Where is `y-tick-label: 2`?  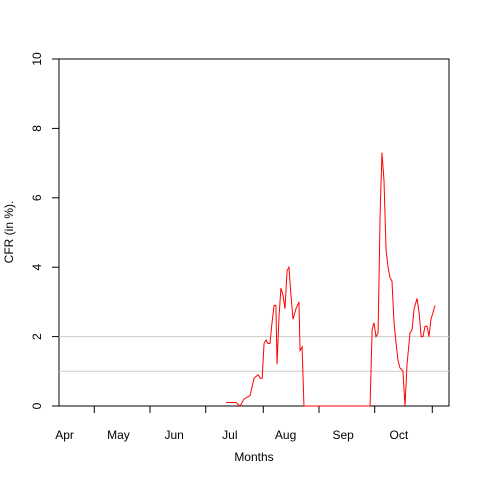
y-tick-label: 2 is located at coordinates (37, 336).